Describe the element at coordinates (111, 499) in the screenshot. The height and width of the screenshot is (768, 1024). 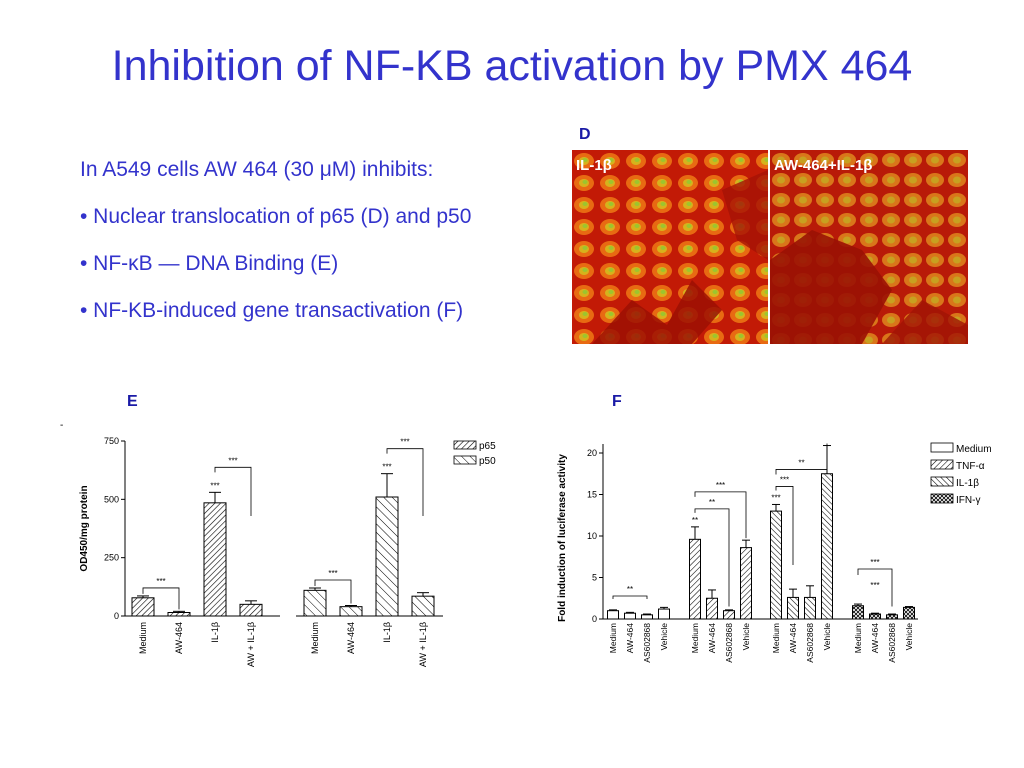
I see `chart-e-ytick-label: 500` at that location.